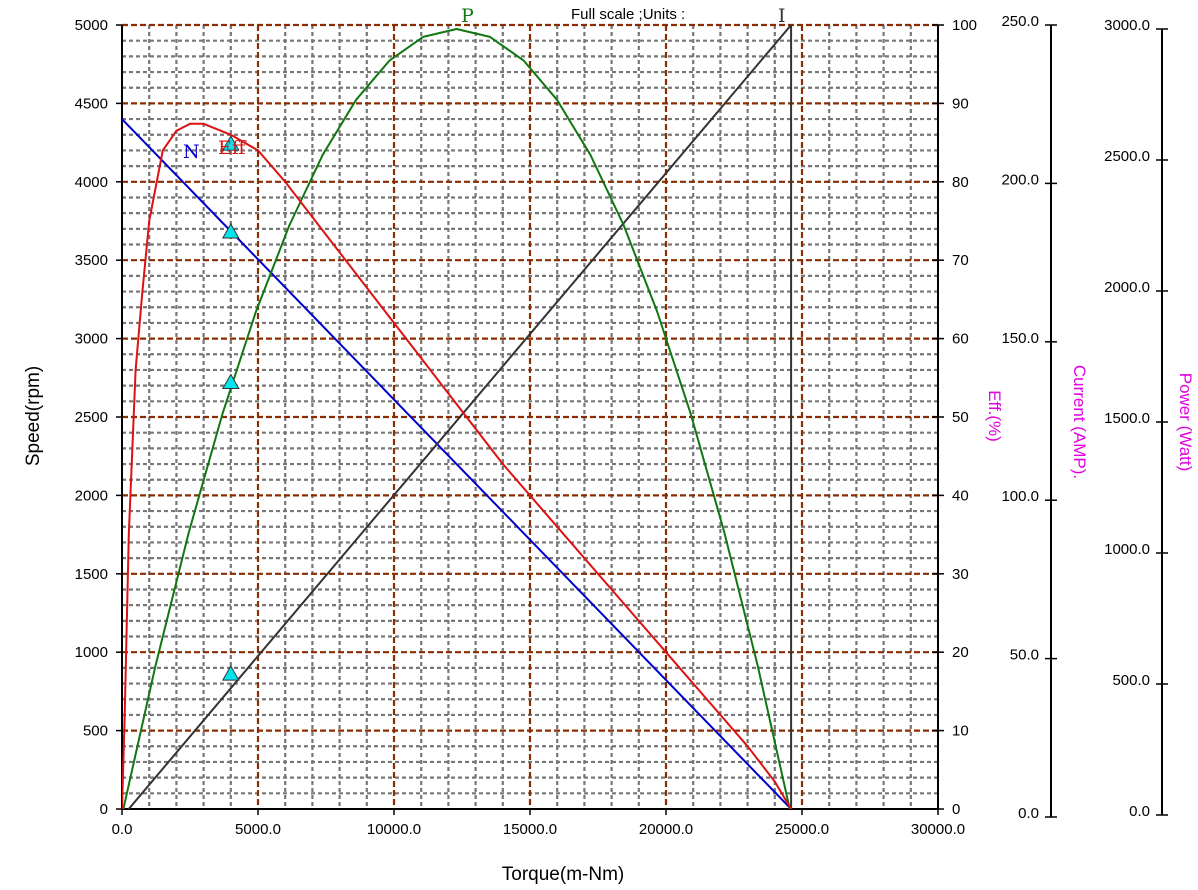 This screenshot has height=890, width=1198. Describe the element at coordinates (91, 652) in the screenshot. I see `speed-tick-label: 1000` at that location.